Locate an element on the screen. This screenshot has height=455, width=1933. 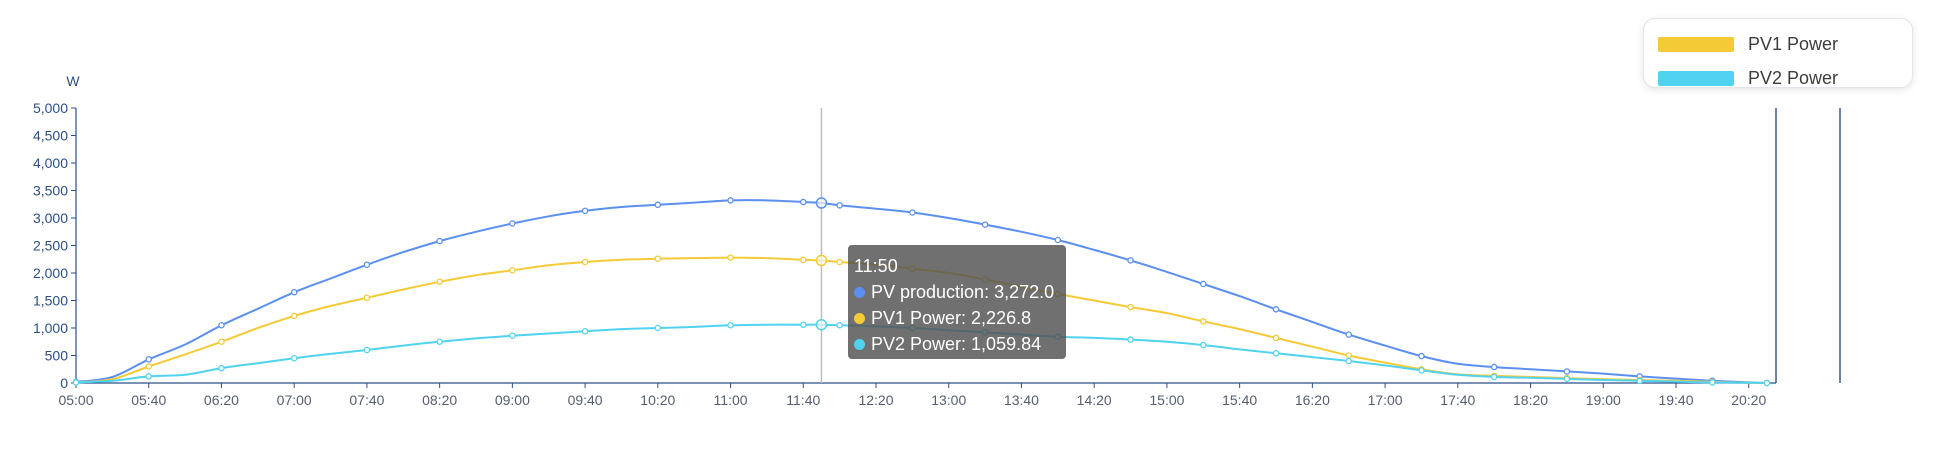
cursor-point-pv1-power is located at coordinates (821, 260).